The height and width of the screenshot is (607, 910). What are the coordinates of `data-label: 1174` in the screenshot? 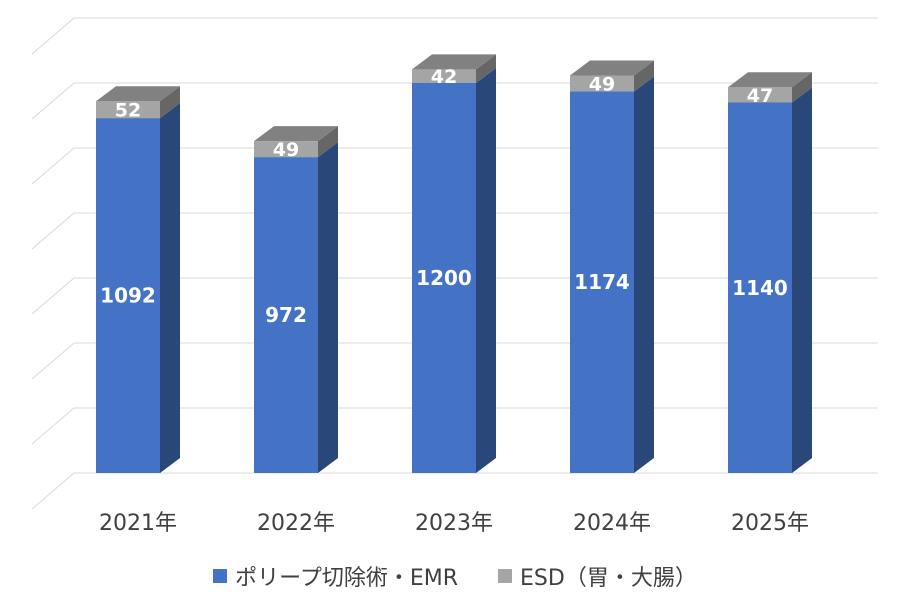 It's located at (602, 282).